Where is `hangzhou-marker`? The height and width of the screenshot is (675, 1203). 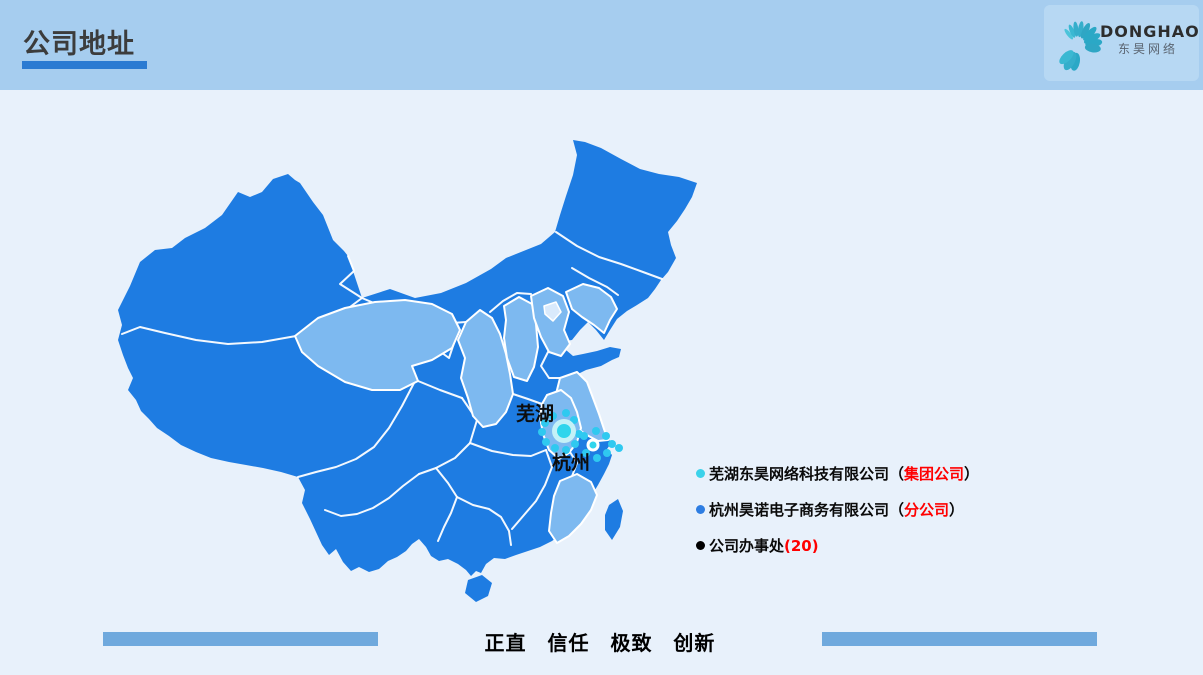 hangzhou-marker is located at coordinates (593, 445).